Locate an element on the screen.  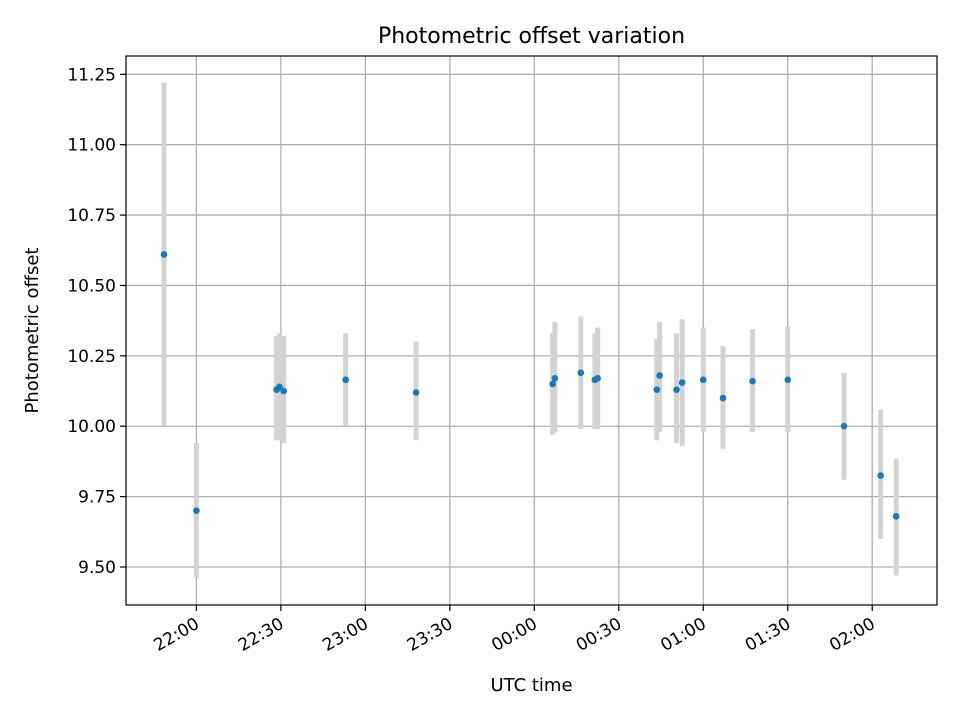
chart-title: Photometric offset variation is located at coordinates (531, 36).